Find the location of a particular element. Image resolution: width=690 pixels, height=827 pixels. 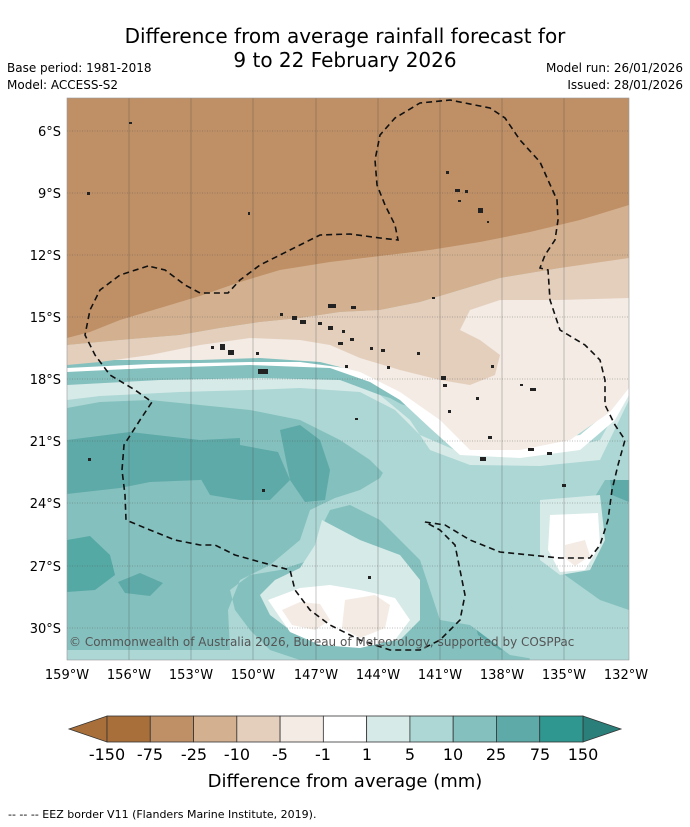

colorbar-extend-high is located at coordinates (602, 729).